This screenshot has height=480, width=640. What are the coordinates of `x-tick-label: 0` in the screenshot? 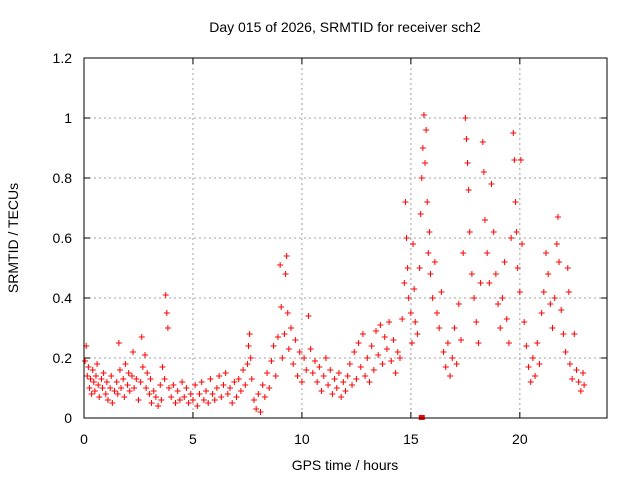 It's located at (84, 439).